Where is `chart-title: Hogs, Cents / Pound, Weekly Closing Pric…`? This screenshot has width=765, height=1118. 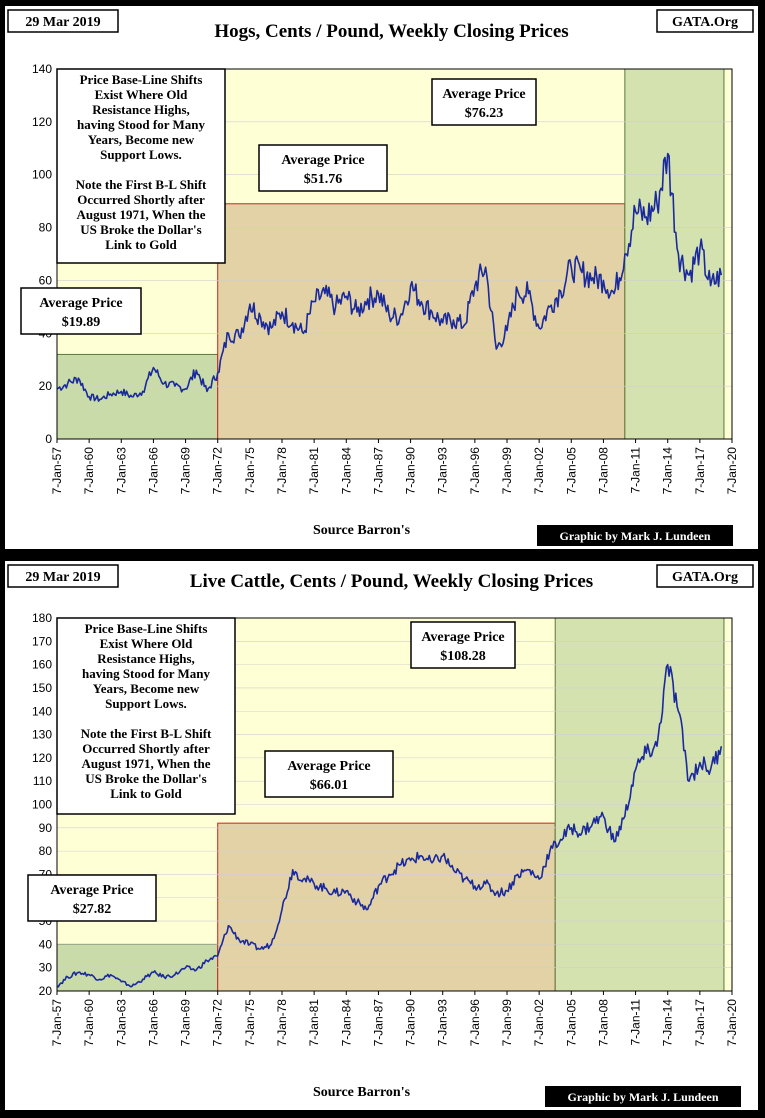
chart-title: Hogs, Cents / Pound, Weekly Closing Pric… is located at coordinates (391, 31).